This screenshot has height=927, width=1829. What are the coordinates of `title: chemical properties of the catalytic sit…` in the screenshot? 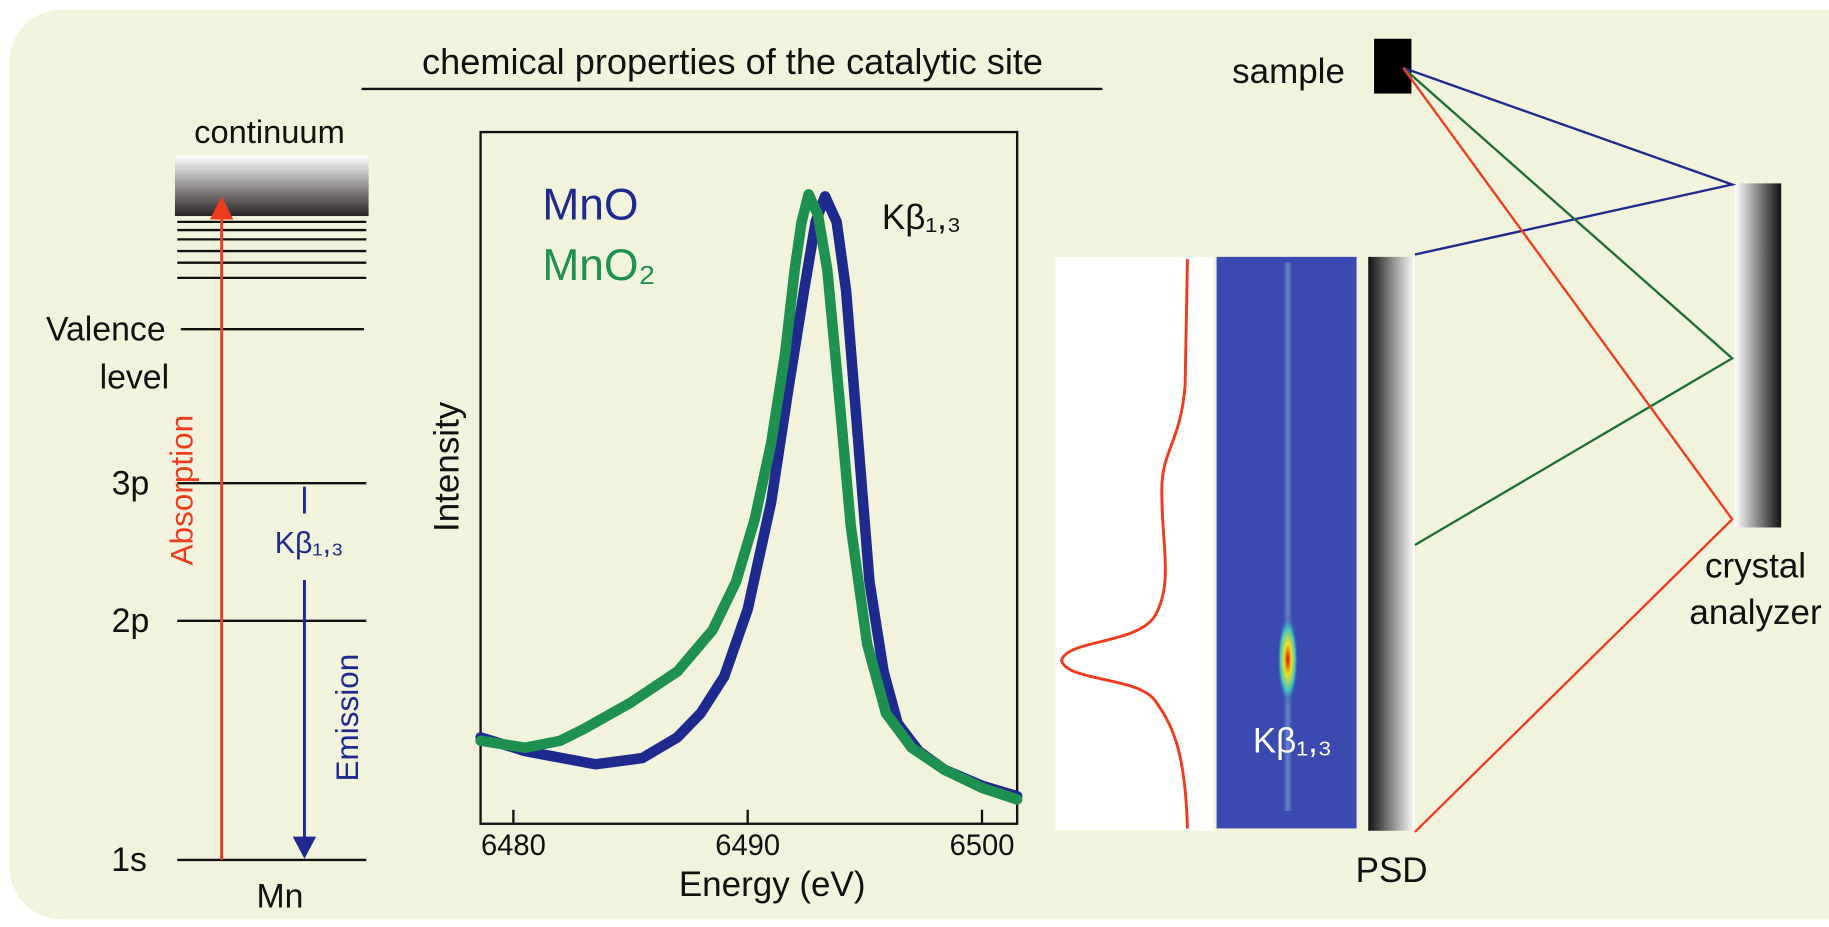 It's located at (732, 61).